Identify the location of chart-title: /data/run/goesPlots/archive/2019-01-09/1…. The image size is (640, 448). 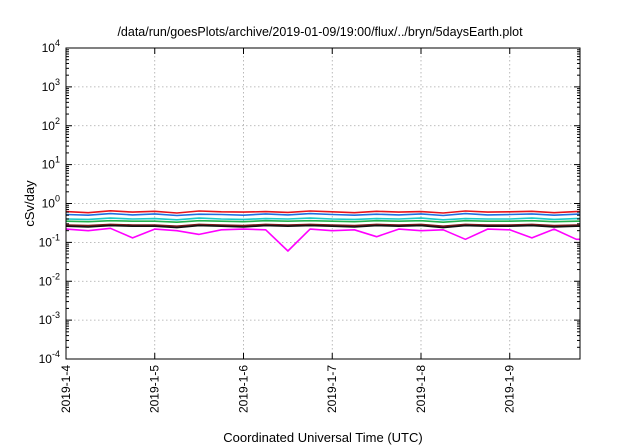
(320, 32).